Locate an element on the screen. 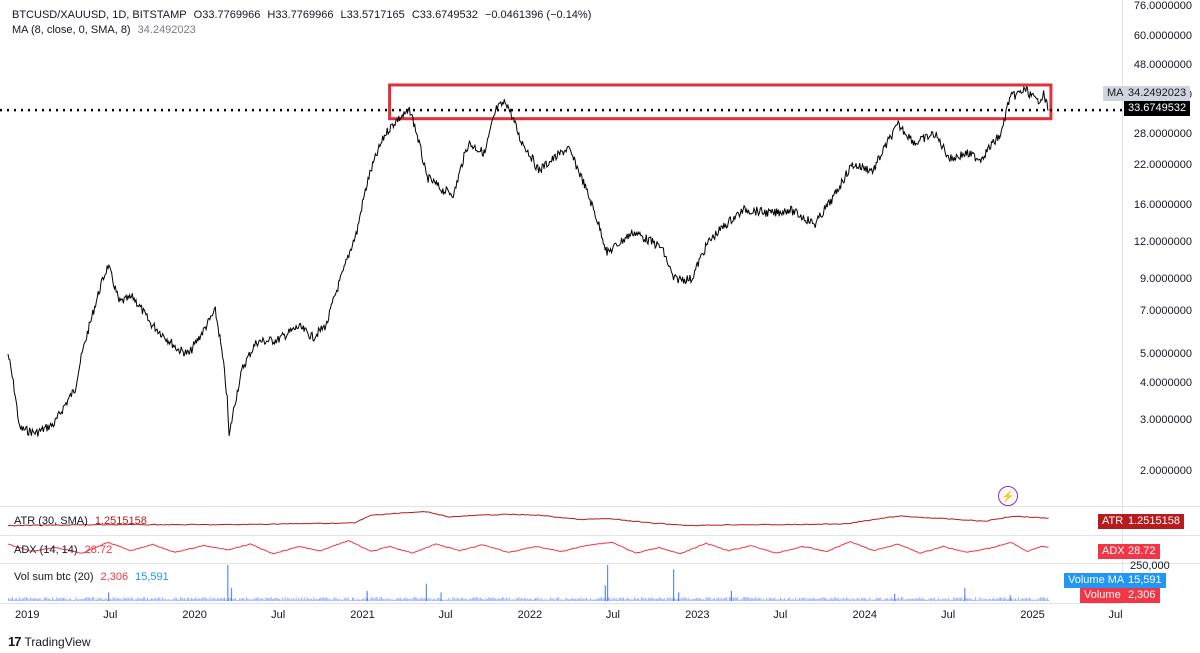 Image resolution: width=1200 pixels, height=653 pixels. pane-separator-atr is located at coordinates (600, 506).